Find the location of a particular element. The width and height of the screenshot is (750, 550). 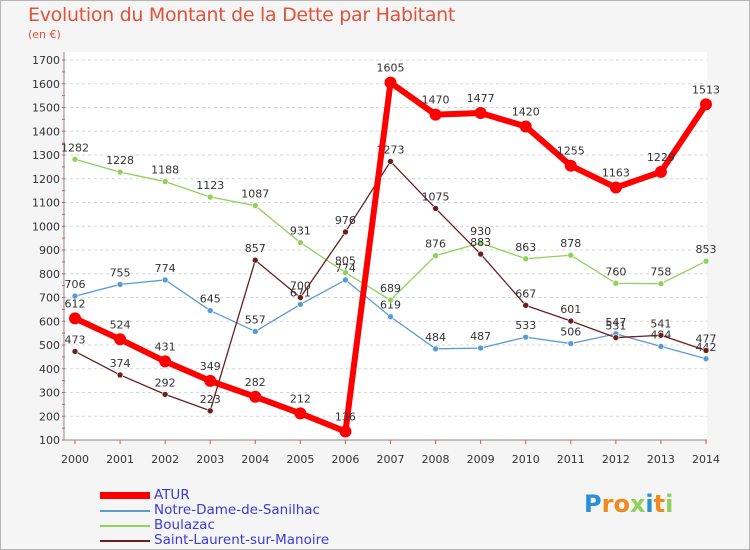

data-label-notre-dame-de-sanilhac: 706 is located at coordinates (75, 284).